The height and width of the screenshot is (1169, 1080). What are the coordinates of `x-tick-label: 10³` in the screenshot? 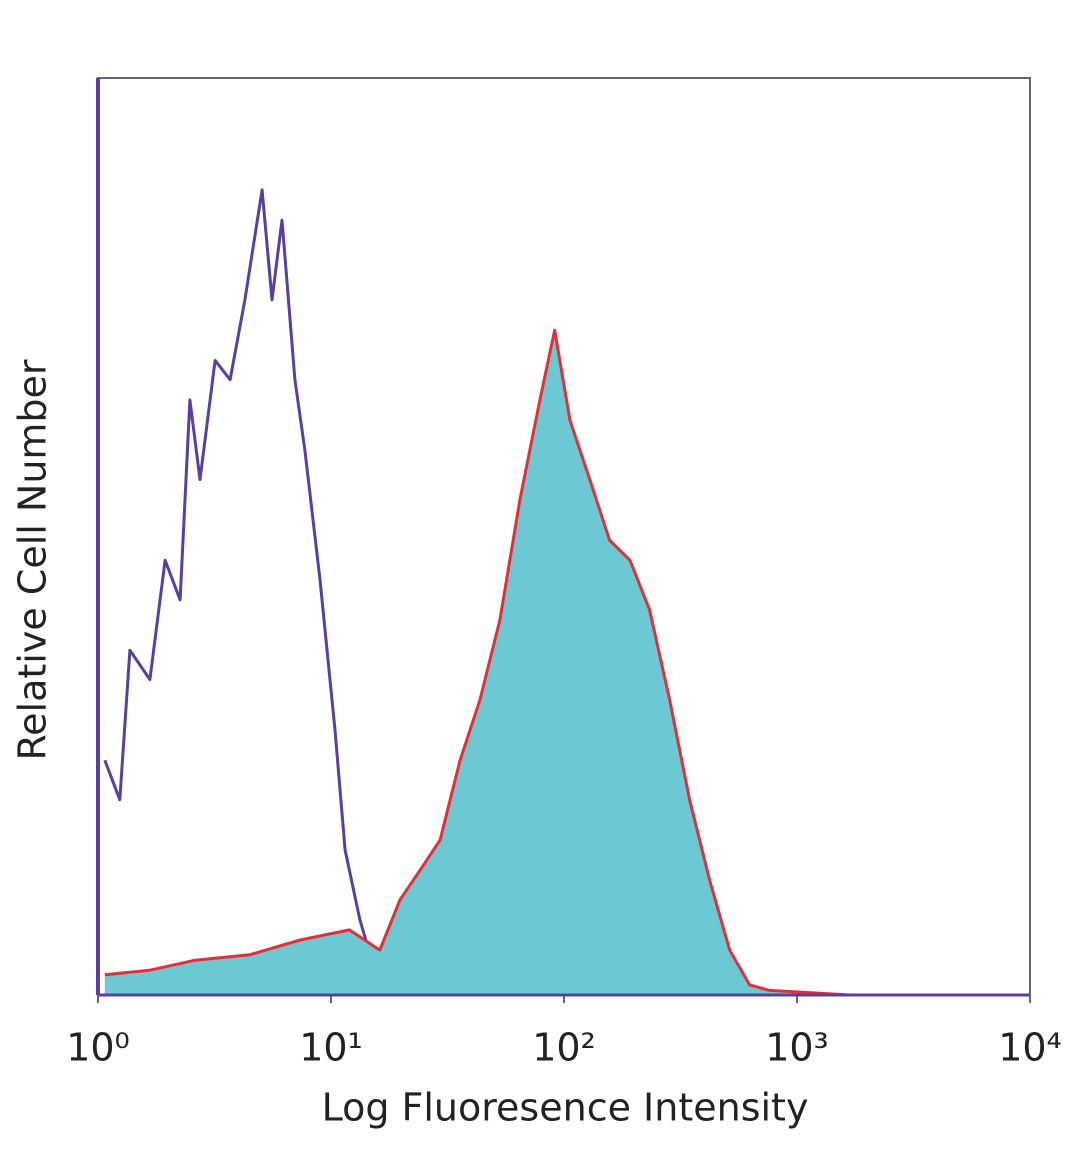 It's located at (797, 1048).